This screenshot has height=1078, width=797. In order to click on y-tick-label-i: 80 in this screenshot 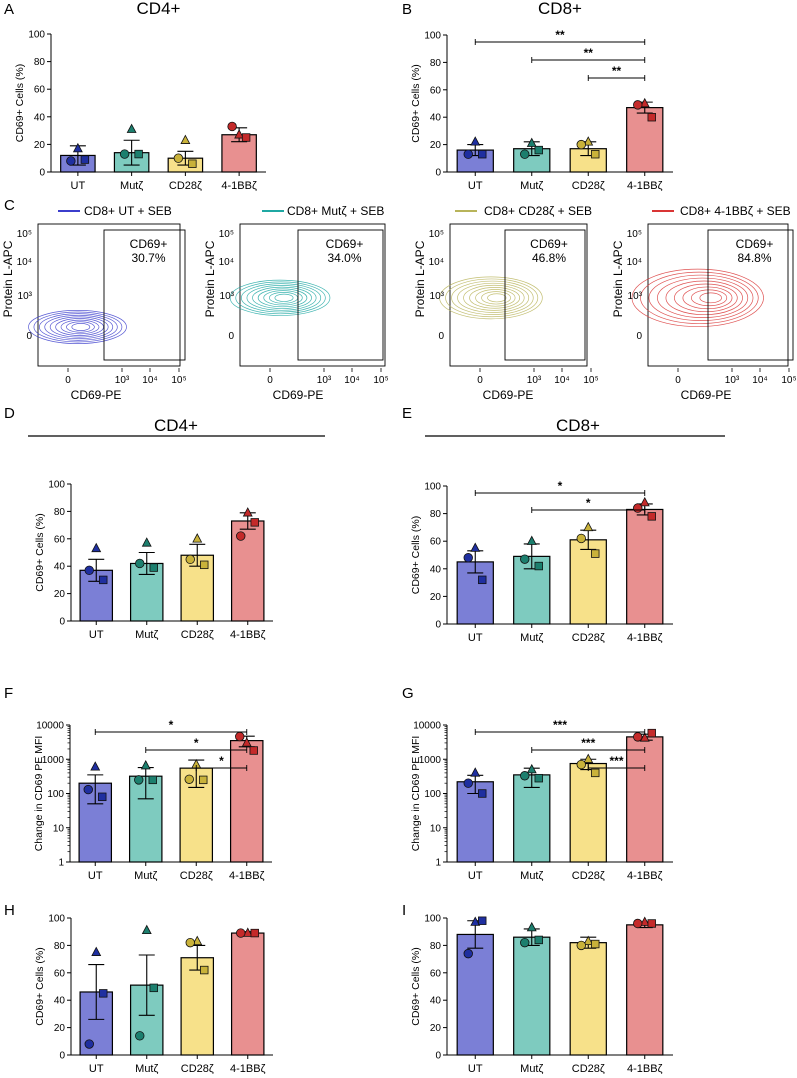, I will do `click(436, 946)`.